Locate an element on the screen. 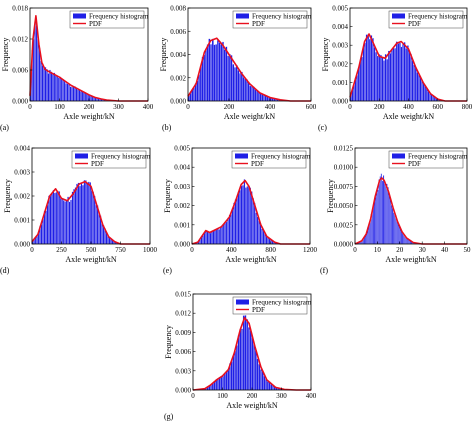 Image resolution: width=474 pixels, height=421 pixels. x-tick-label: 20 is located at coordinates (400, 250).